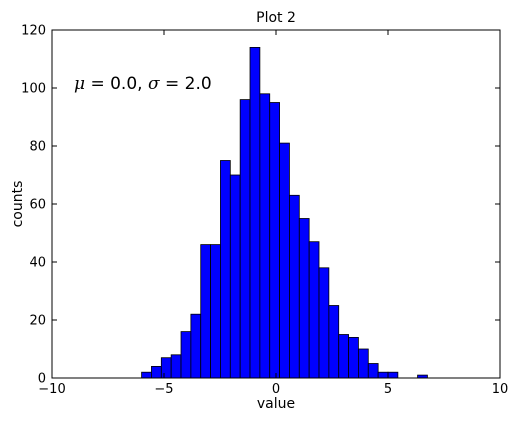 The height and width of the screenshot is (422, 524). Describe the element at coordinates (79, 84) in the screenshot. I see `mu-symbol: μ` at that location.